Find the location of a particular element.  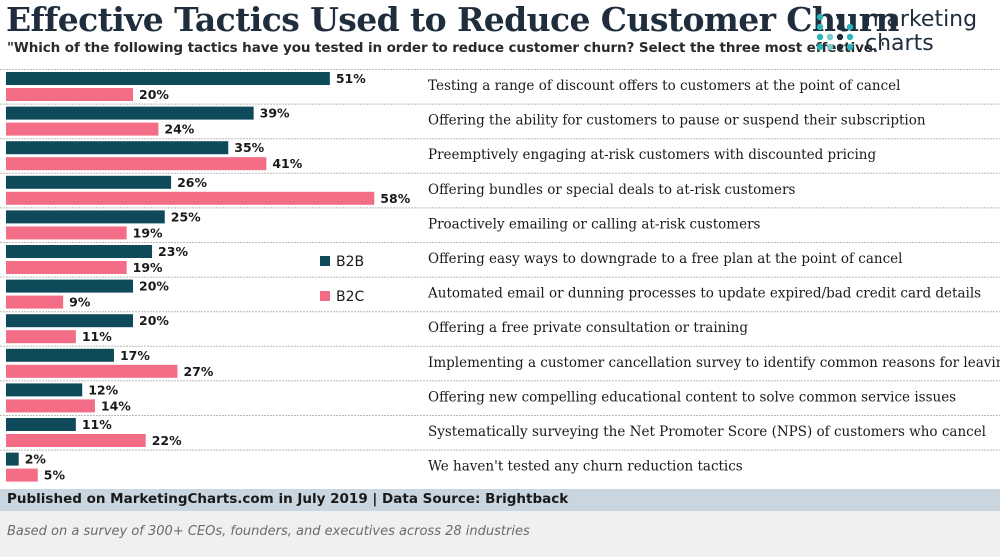

legend-swatch-b2c is located at coordinates (325, 296).